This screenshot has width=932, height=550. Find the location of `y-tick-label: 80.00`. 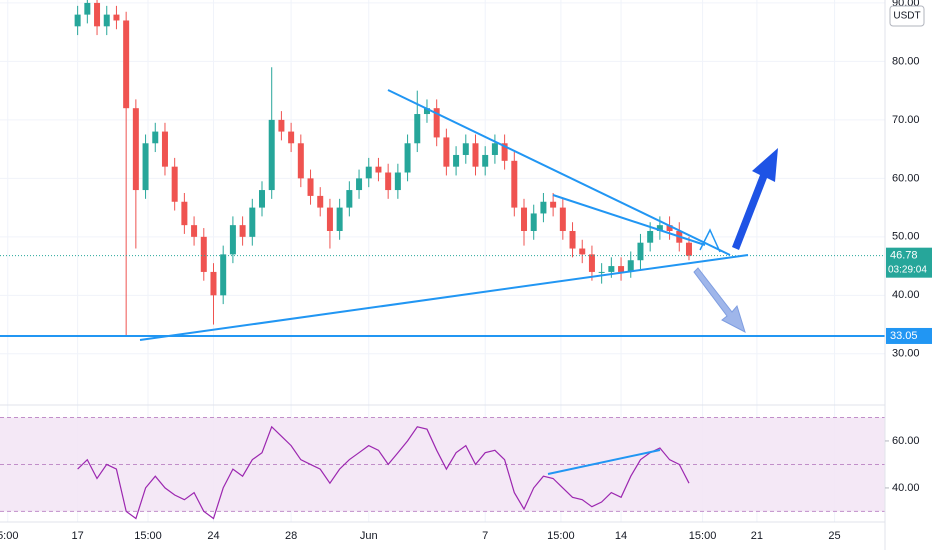

y-tick-label: 80.00 is located at coordinates (906, 61).